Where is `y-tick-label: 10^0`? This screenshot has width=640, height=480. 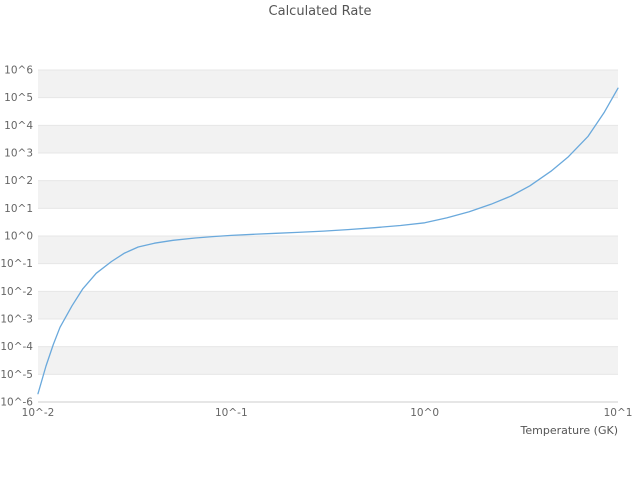 y-tick-label: 10^0 is located at coordinates (18, 237).